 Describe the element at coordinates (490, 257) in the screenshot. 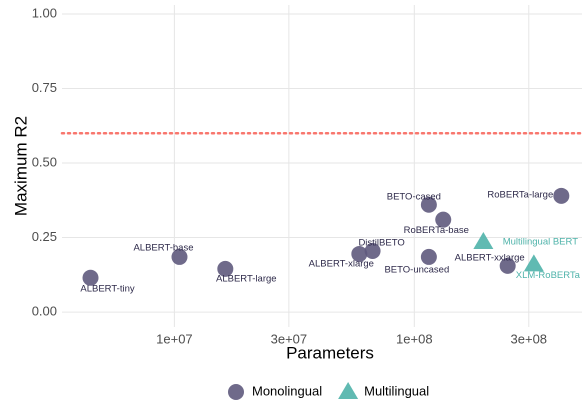

I see `point-label: ALBERT-xxlarge` at that location.